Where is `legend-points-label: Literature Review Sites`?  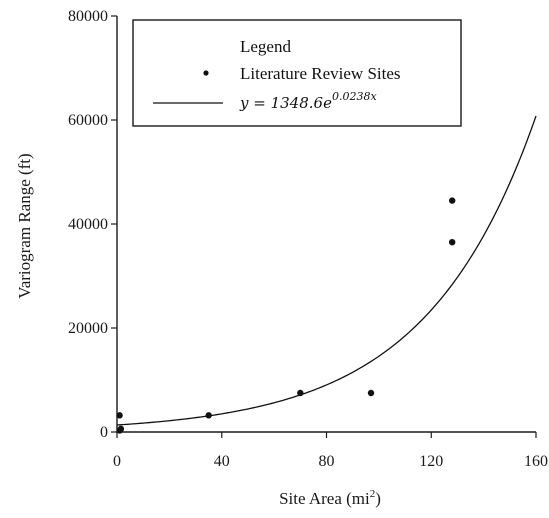 legend-points-label: Literature Review Sites is located at coordinates (320, 73).